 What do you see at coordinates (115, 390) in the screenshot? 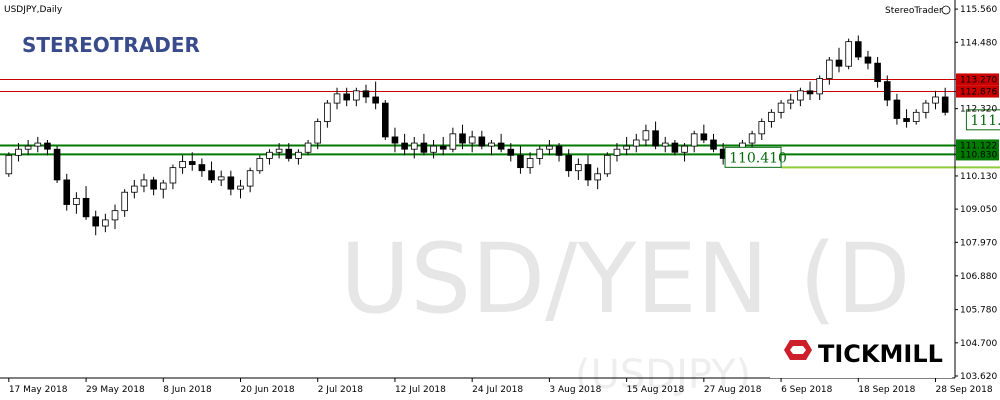
I see `x-tick-label: 29 May 2018` at bounding box center [115, 390].